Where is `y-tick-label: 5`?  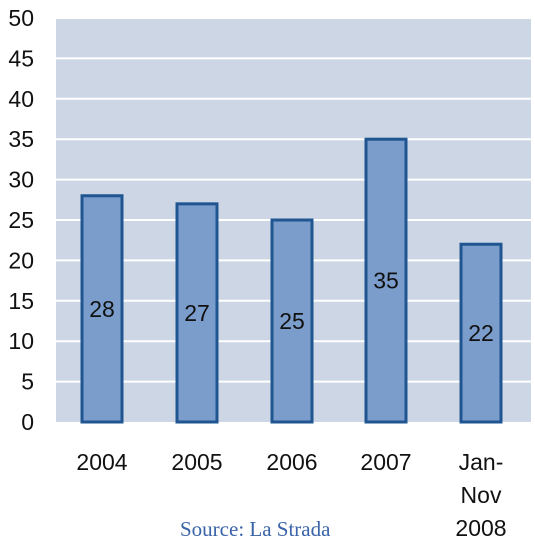 y-tick-label: 5 is located at coordinates (27, 382).